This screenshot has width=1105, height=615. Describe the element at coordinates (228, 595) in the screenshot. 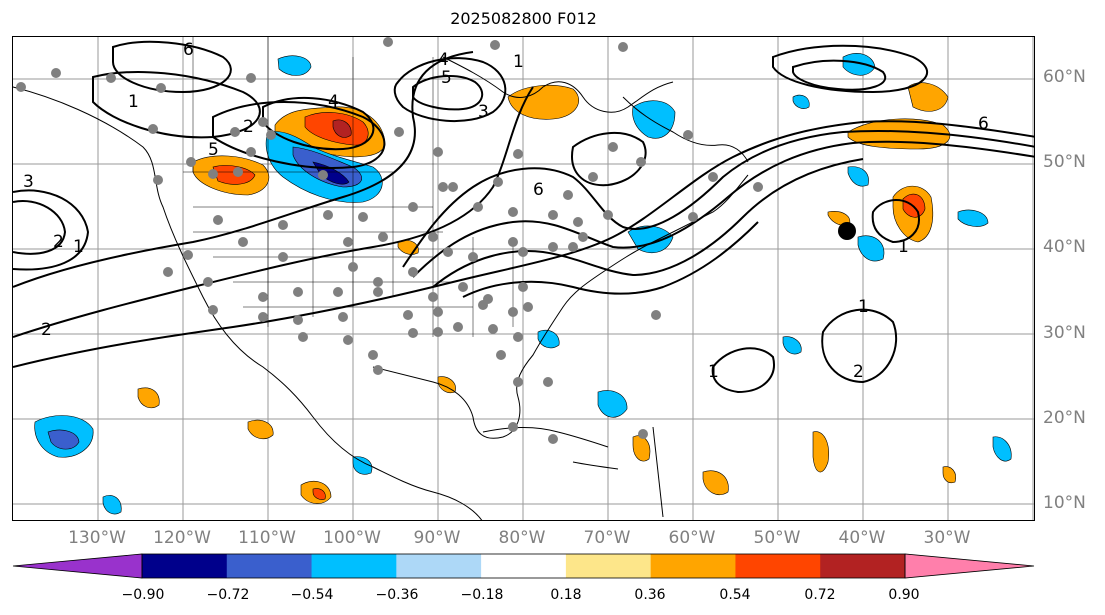

I see `colorbar-tick-label: −0.72` at that location.